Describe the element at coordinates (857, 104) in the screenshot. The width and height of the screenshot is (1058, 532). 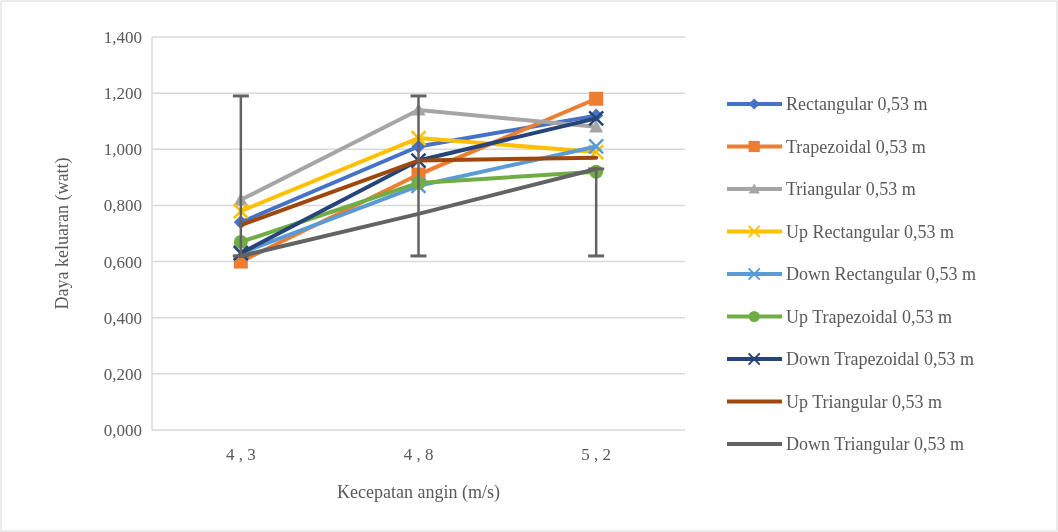
I see `legend-label: Rectangular 0,53 m` at that location.